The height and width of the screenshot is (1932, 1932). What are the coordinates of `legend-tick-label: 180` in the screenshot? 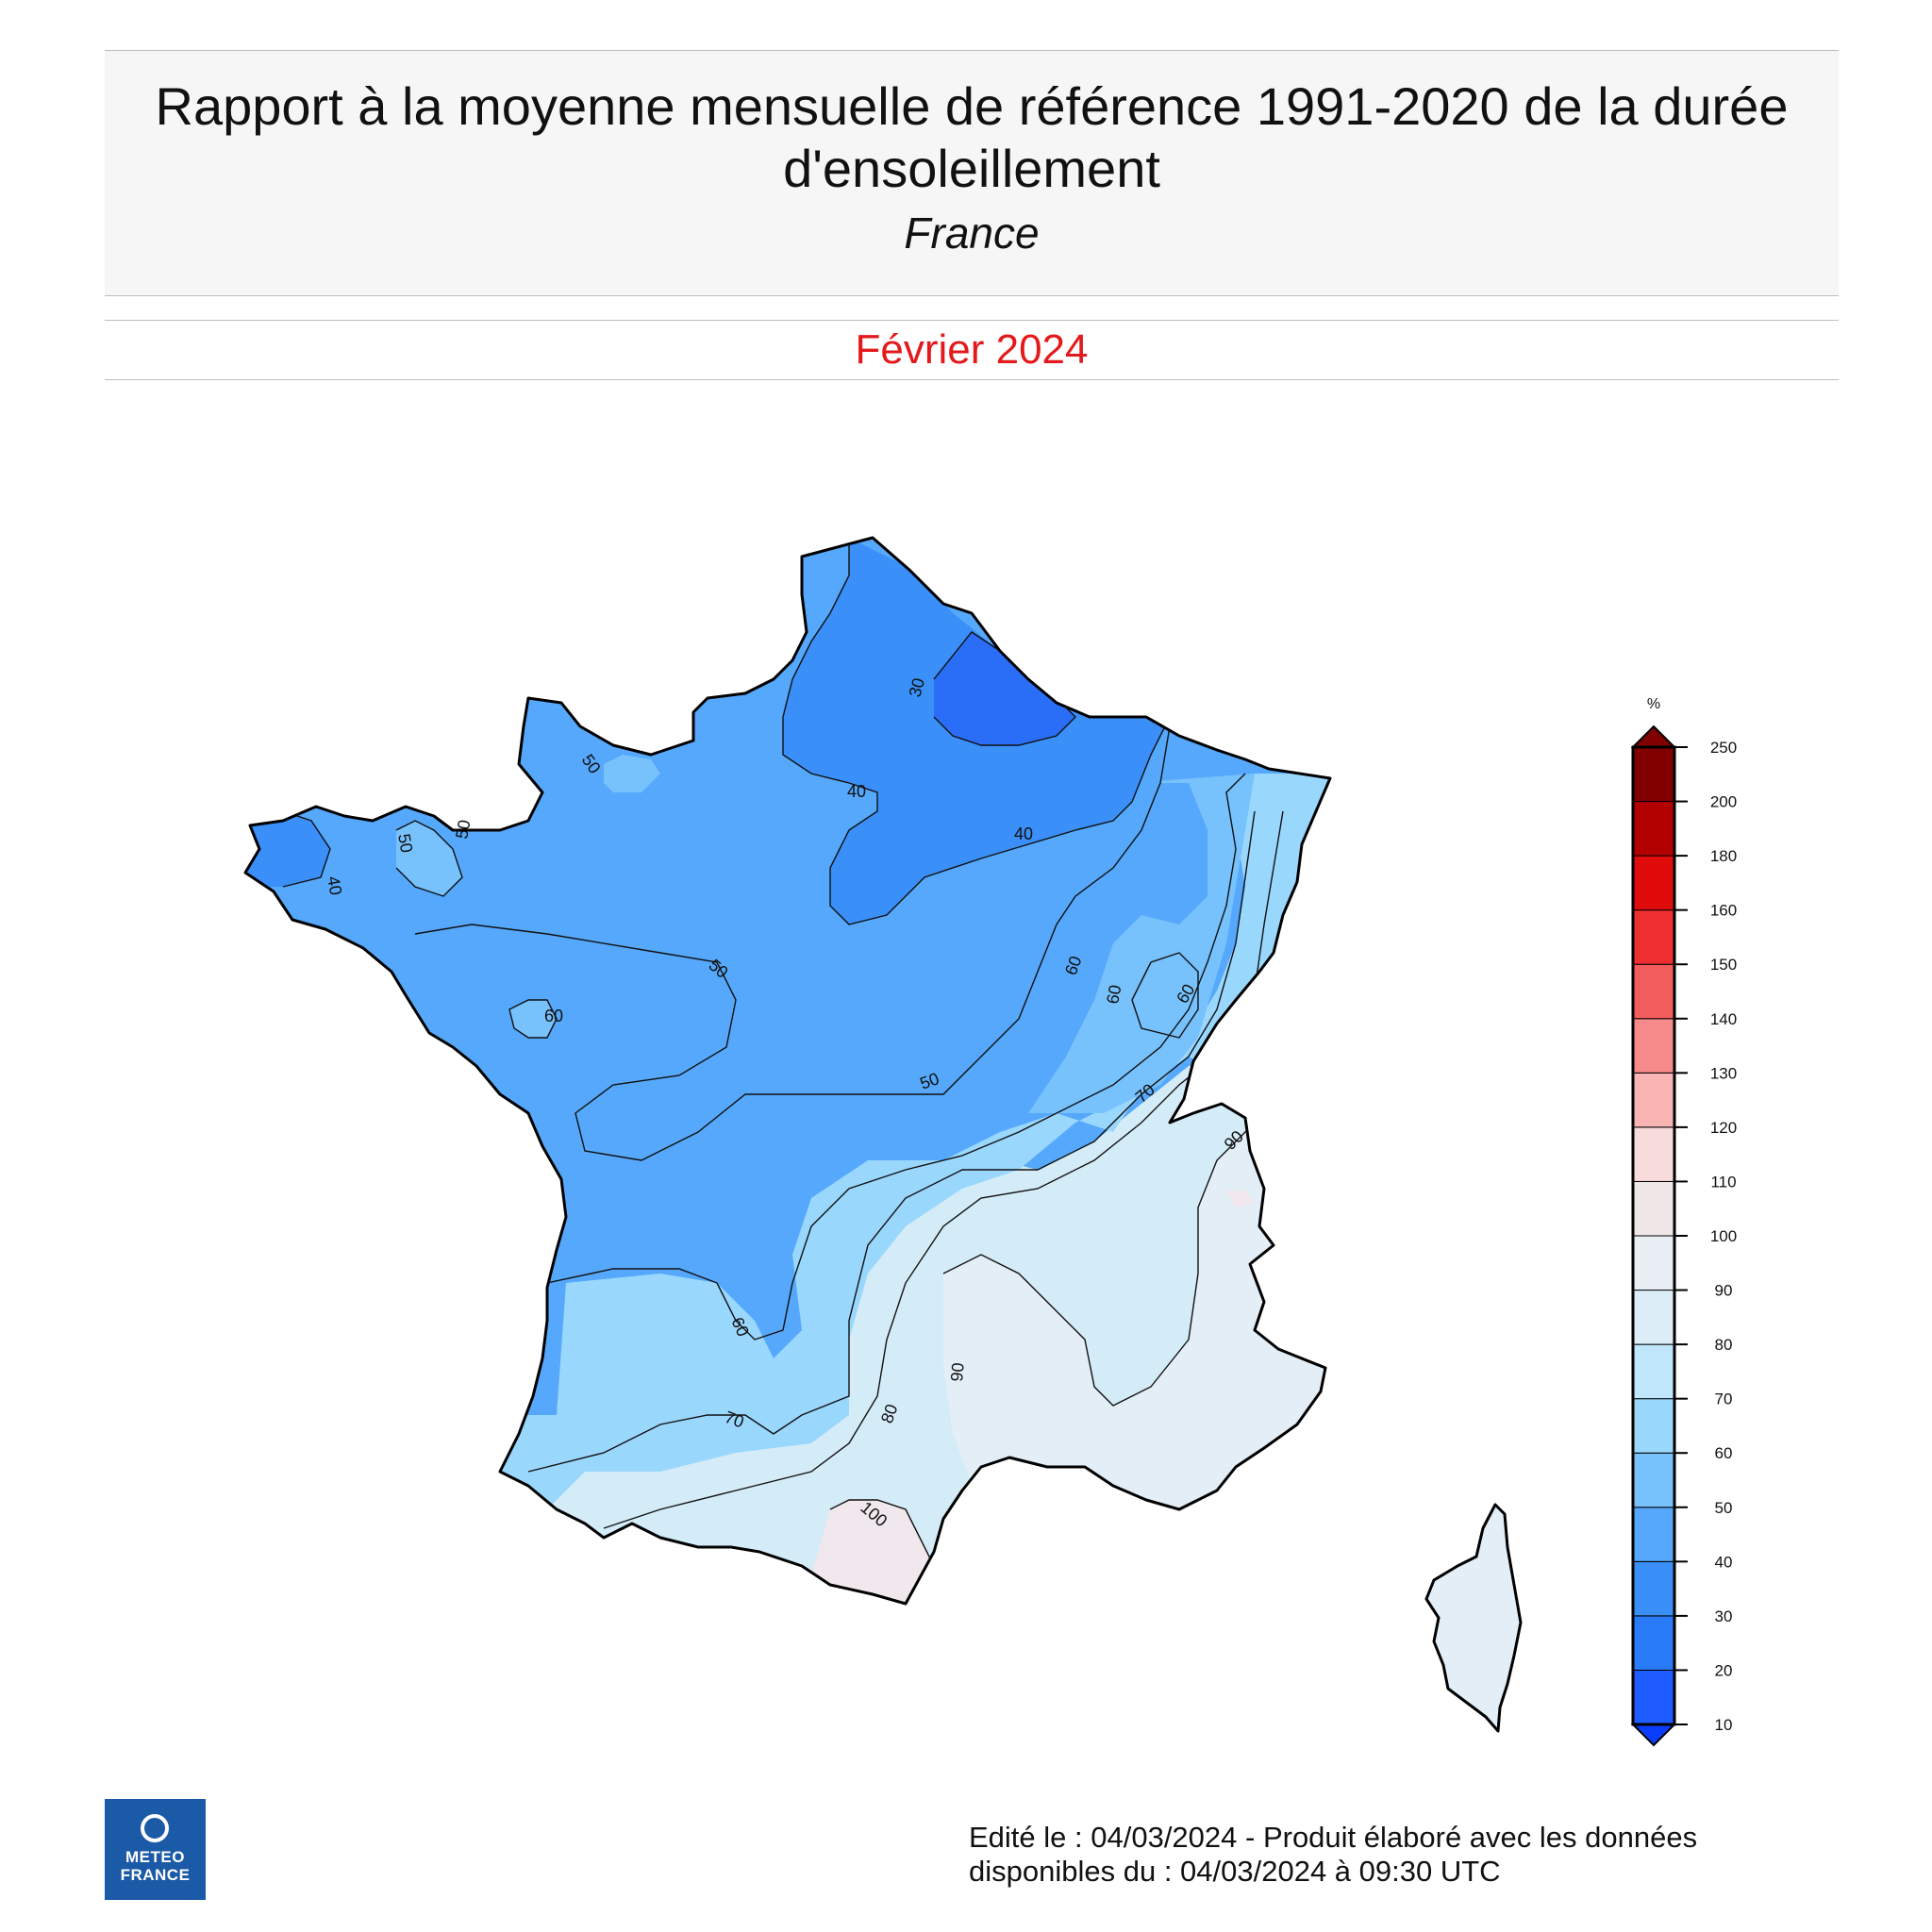 It's located at (1724, 856).